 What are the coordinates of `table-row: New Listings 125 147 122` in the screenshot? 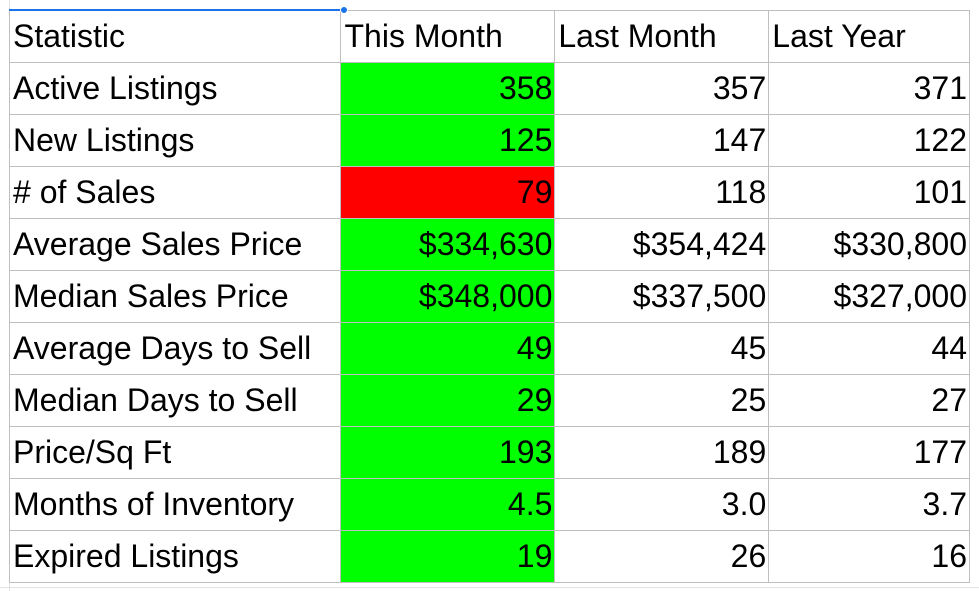 It's located at (489, 140).